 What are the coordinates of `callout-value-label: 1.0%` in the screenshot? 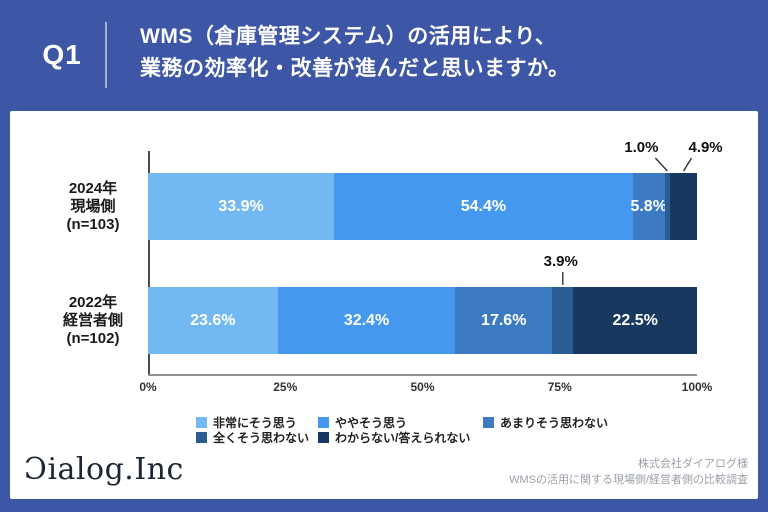 It's located at (641, 147).